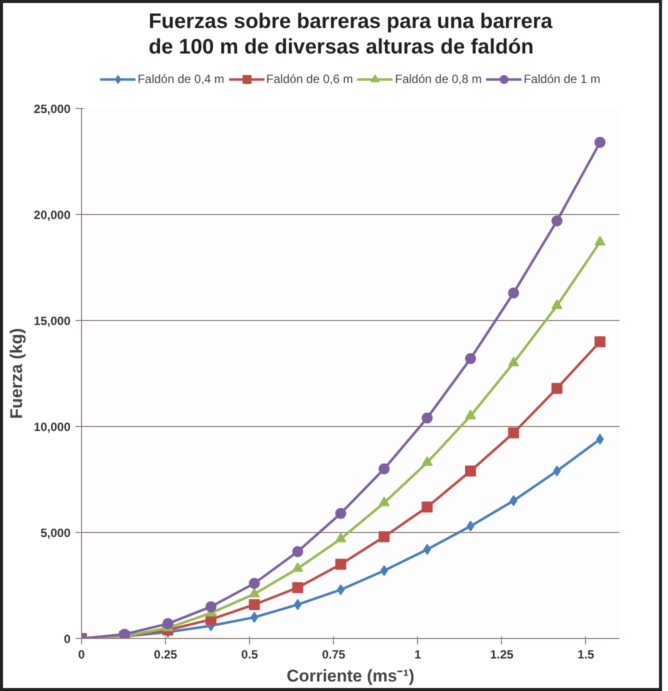 The image size is (668, 691). Describe the element at coordinates (67, 639) in the screenshot. I see `y-tick-label: 0` at that location.